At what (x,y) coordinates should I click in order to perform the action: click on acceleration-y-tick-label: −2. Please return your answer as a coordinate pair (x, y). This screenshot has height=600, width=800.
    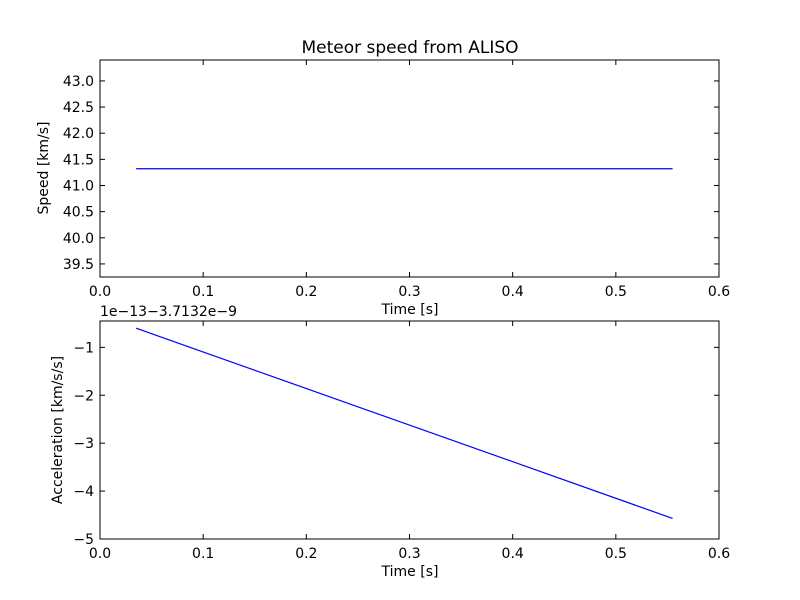
    Looking at the image, I should click on (83, 396).